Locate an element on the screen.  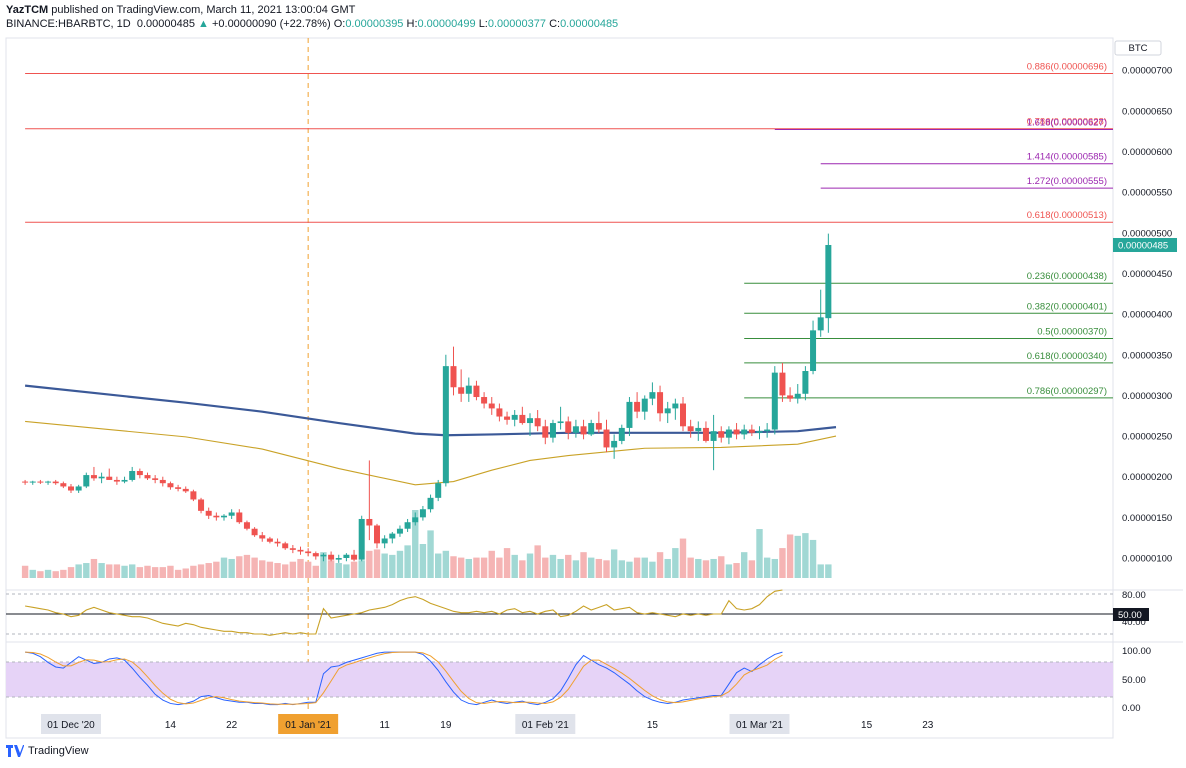
footer: TradingView is located at coordinates (47, 751).